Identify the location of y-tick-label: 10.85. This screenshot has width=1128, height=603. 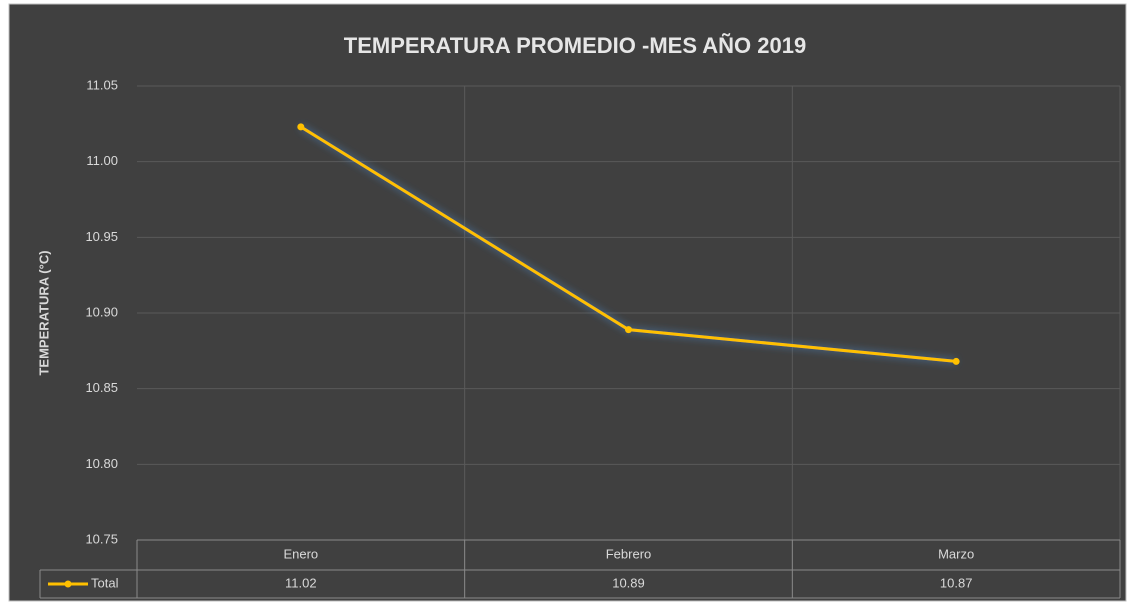
(101, 387).